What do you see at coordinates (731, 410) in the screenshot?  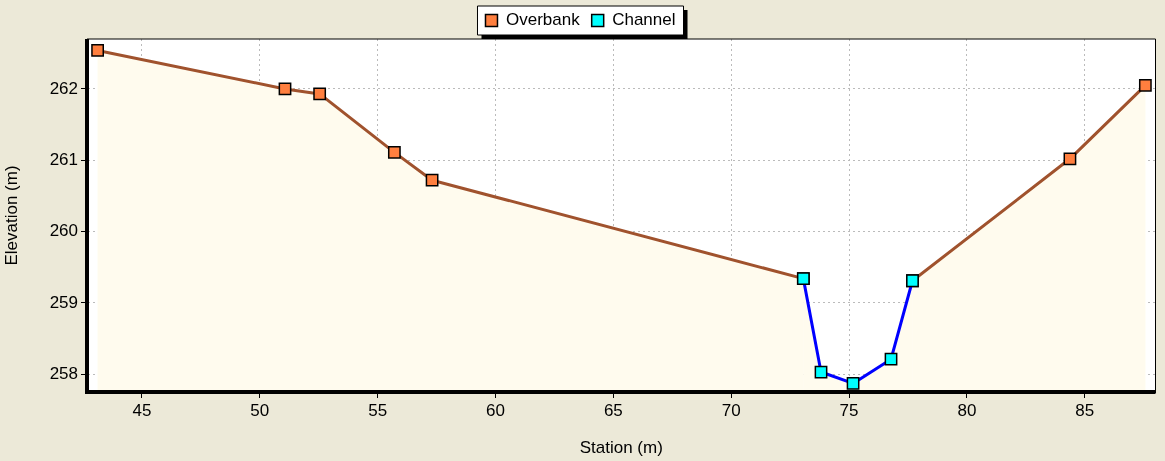 I see `x-tick-label: 70` at bounding box center [731, 410].